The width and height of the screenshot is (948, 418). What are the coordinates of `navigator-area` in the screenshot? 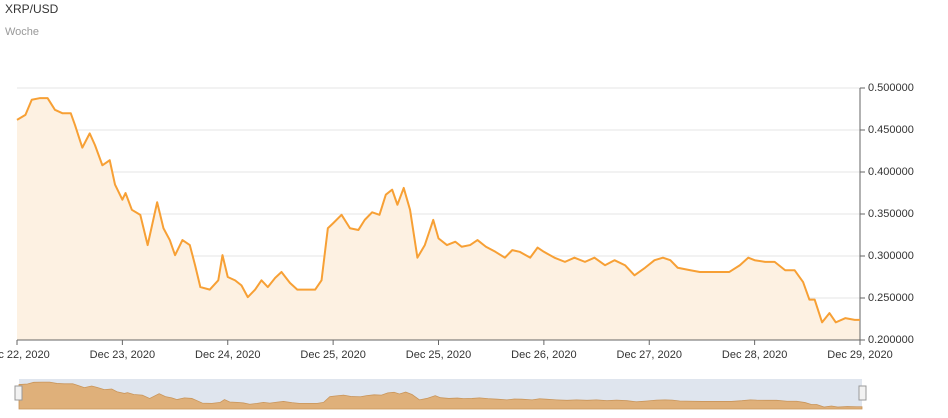 It's located at (440, 395).